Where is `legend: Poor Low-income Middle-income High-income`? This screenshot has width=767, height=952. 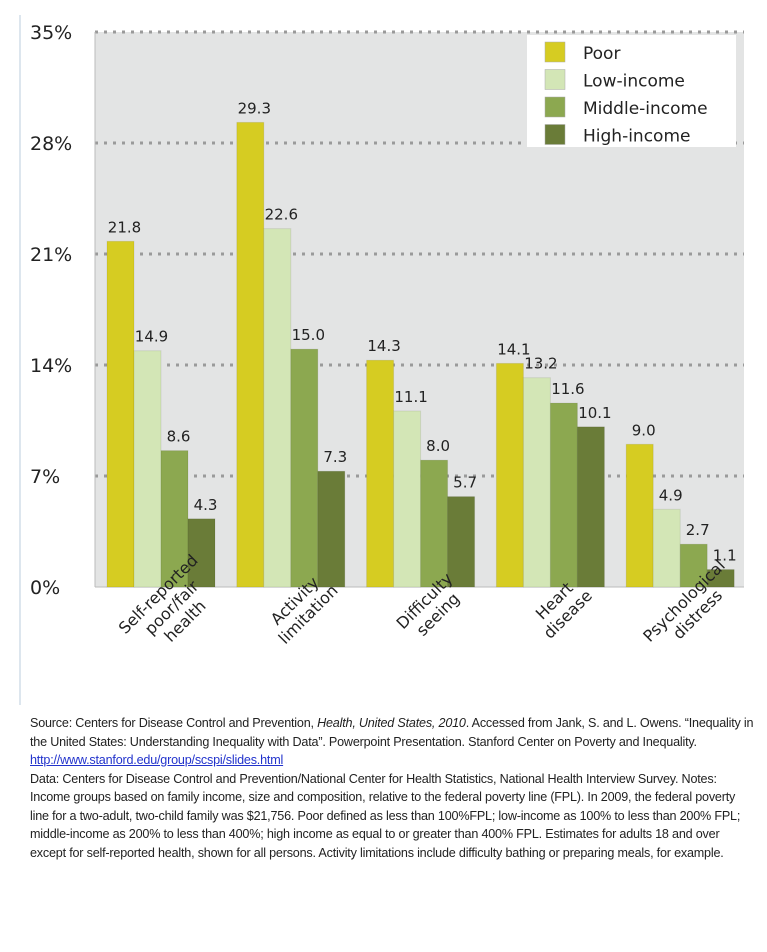
legend: Poor Low-income Middle-income High-income is located at coordinates (631, 91).